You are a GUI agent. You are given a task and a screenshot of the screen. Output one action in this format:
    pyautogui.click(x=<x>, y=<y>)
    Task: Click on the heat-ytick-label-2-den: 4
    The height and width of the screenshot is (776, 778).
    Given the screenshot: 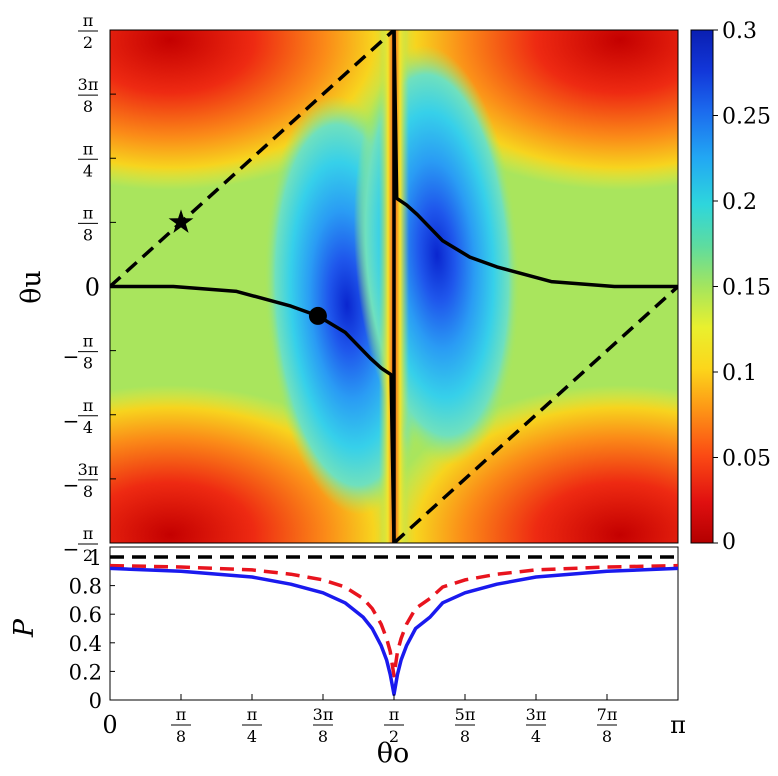 What is the action you would take?
    pyautogui.click(x=88, y=170)
    